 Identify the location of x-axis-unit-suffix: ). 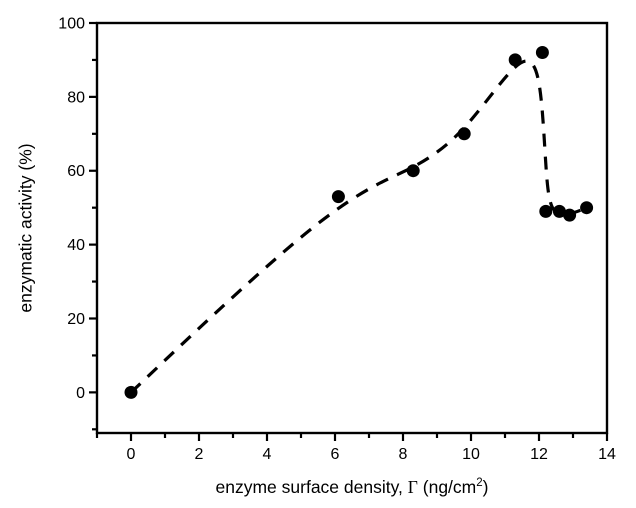
(485, 487).